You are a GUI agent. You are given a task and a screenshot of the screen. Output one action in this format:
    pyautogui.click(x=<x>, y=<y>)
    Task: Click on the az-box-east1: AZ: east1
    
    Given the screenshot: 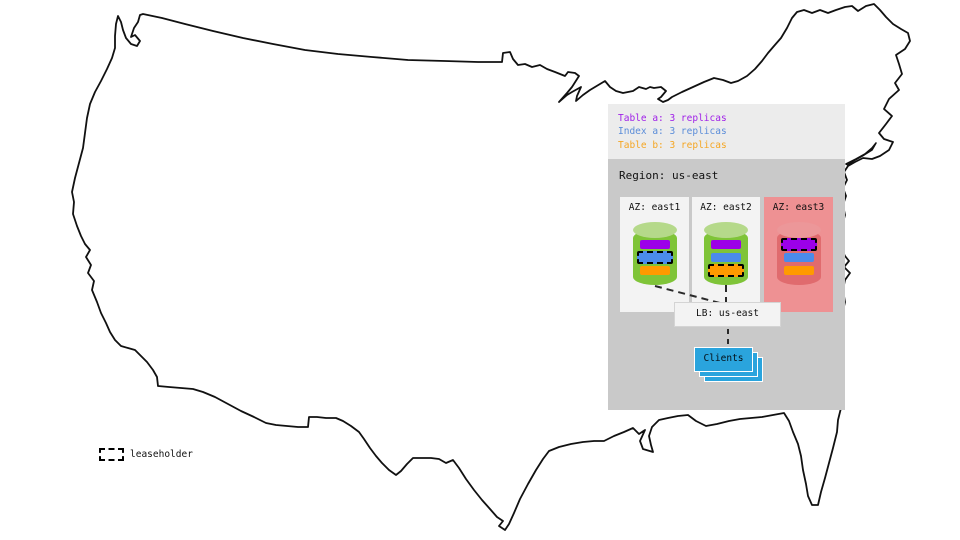 What is the action you would take?
    pyautogui.click(x=654, y=254)
    